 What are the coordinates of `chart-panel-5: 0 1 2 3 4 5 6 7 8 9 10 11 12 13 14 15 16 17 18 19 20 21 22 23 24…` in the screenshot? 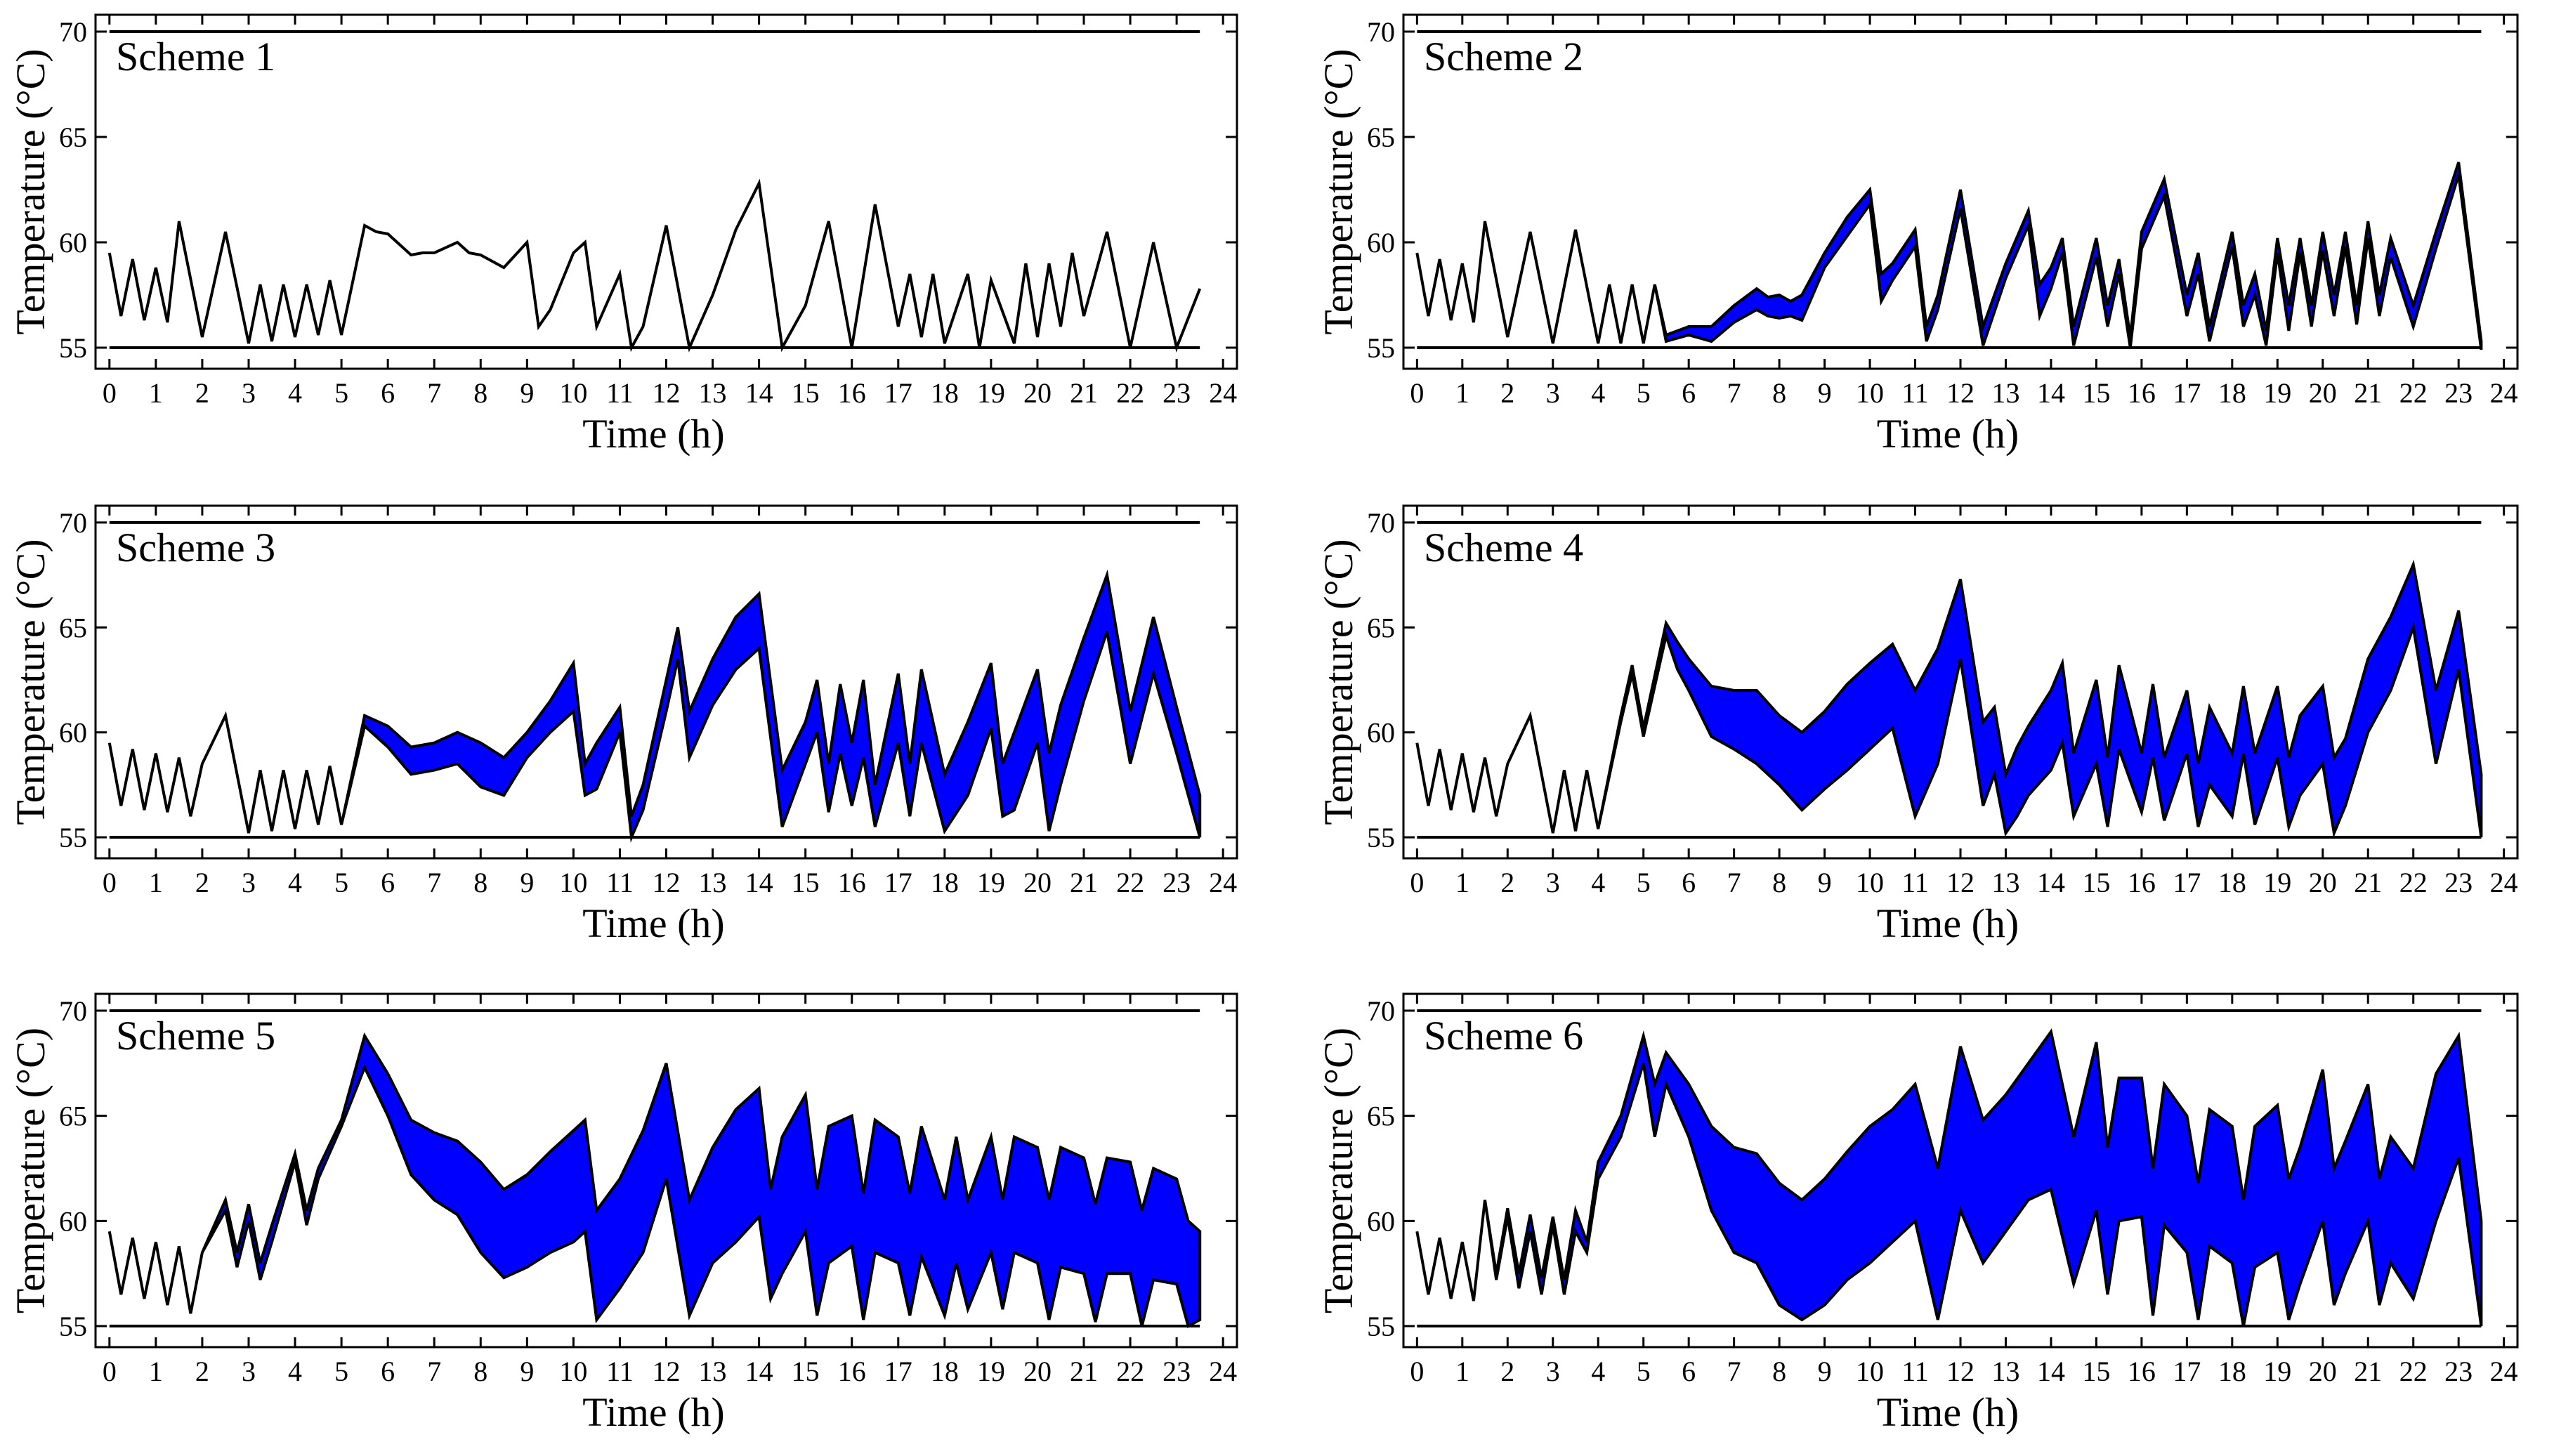 It's located at (623, 1213).